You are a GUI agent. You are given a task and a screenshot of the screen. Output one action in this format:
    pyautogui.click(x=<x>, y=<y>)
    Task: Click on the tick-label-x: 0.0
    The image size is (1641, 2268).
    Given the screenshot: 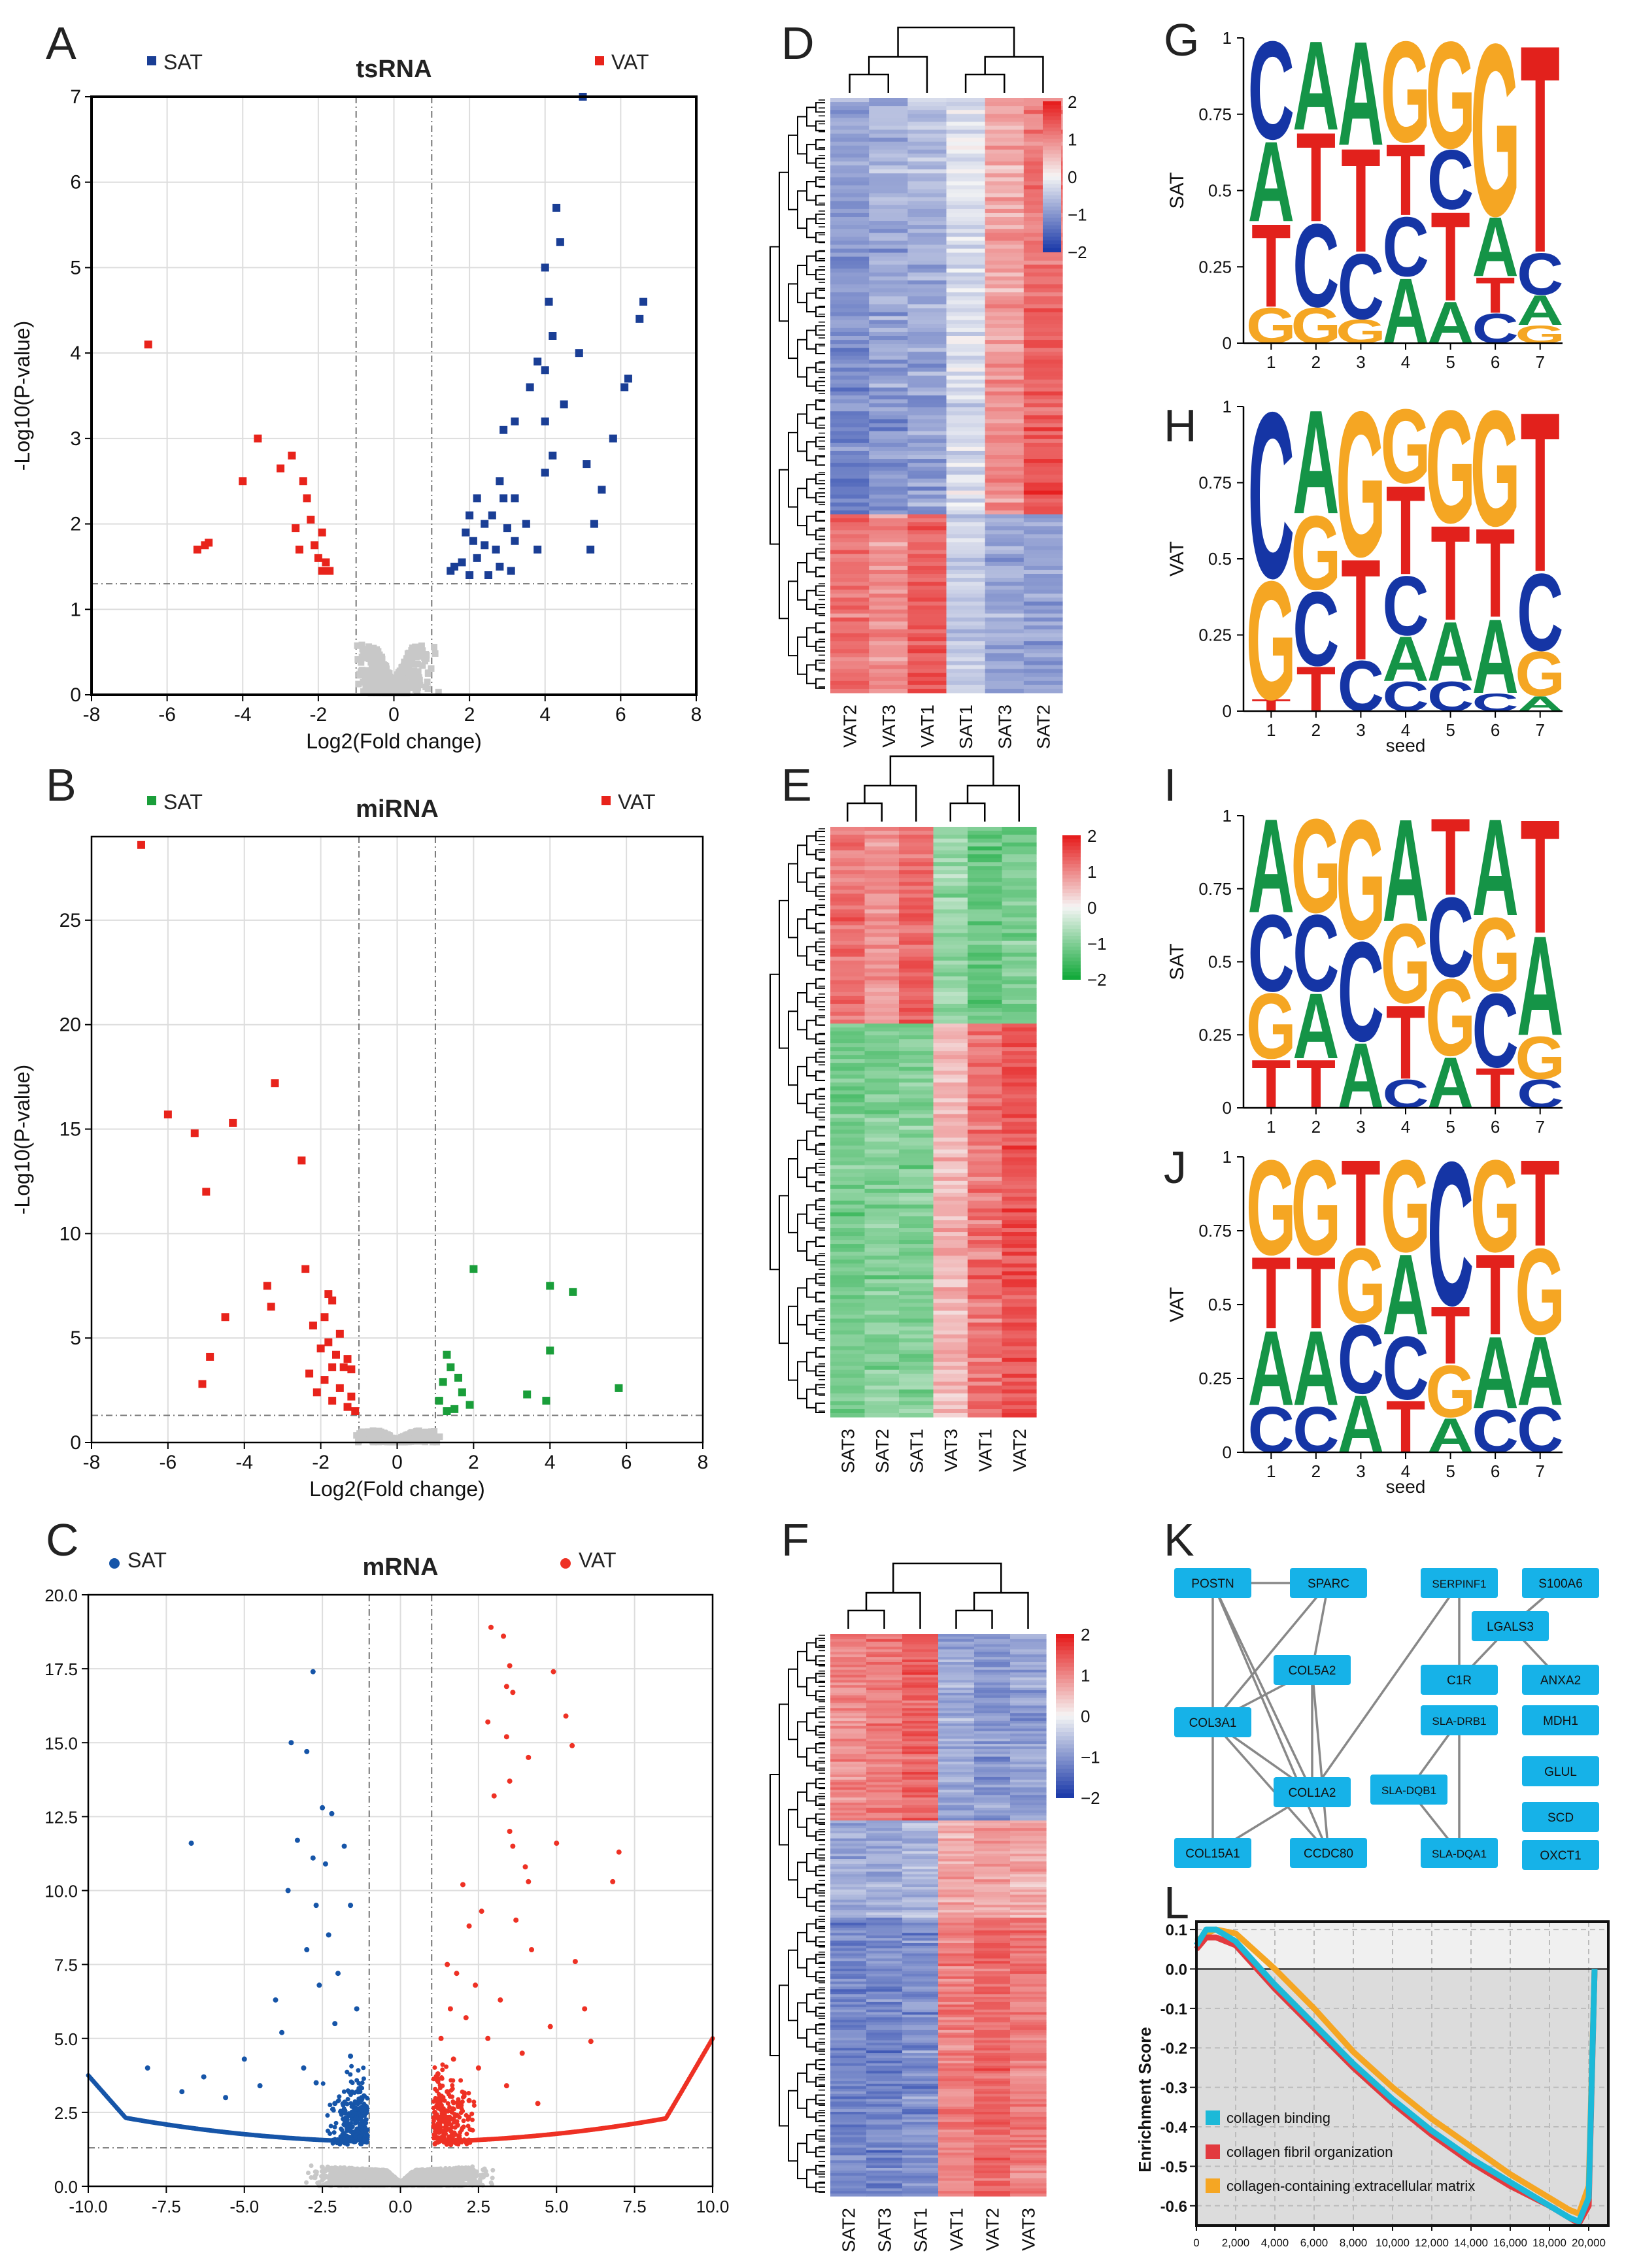 What is the action you would take?
    pyautogui.click(x=400, y=2206)
    